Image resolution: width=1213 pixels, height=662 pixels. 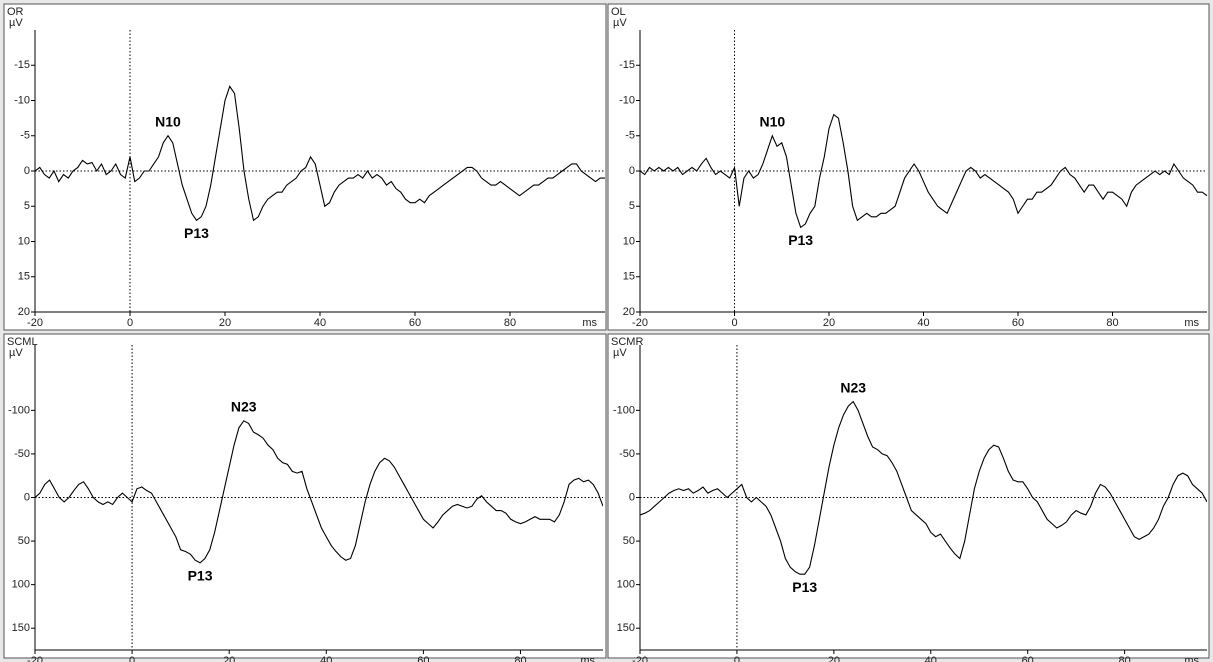 What do you see at coordinates (15, 12) in the screenshot?
I see `panel-title: OR` at bounding box center [15, 12].